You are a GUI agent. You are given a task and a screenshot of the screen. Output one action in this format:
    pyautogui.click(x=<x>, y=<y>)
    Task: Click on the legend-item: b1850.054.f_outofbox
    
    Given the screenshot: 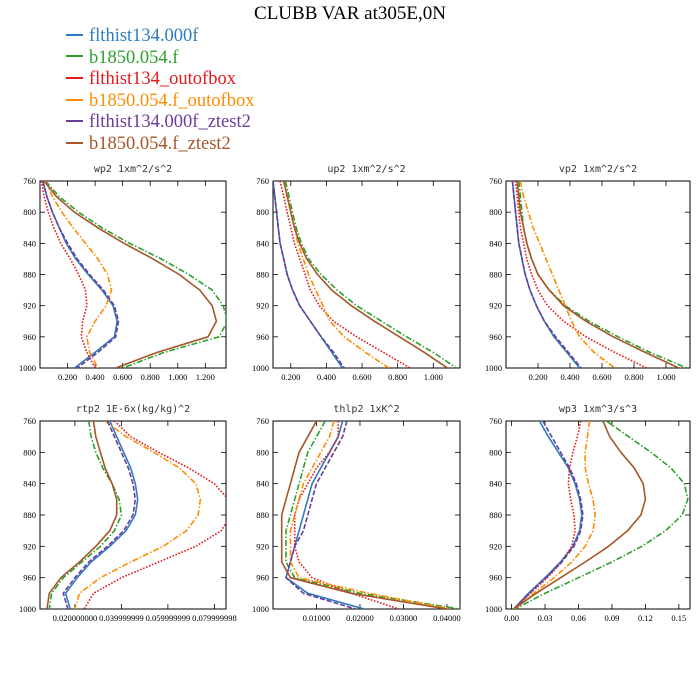 What is the action you would take?
    pyautogui.click(x=160, y=102)
    